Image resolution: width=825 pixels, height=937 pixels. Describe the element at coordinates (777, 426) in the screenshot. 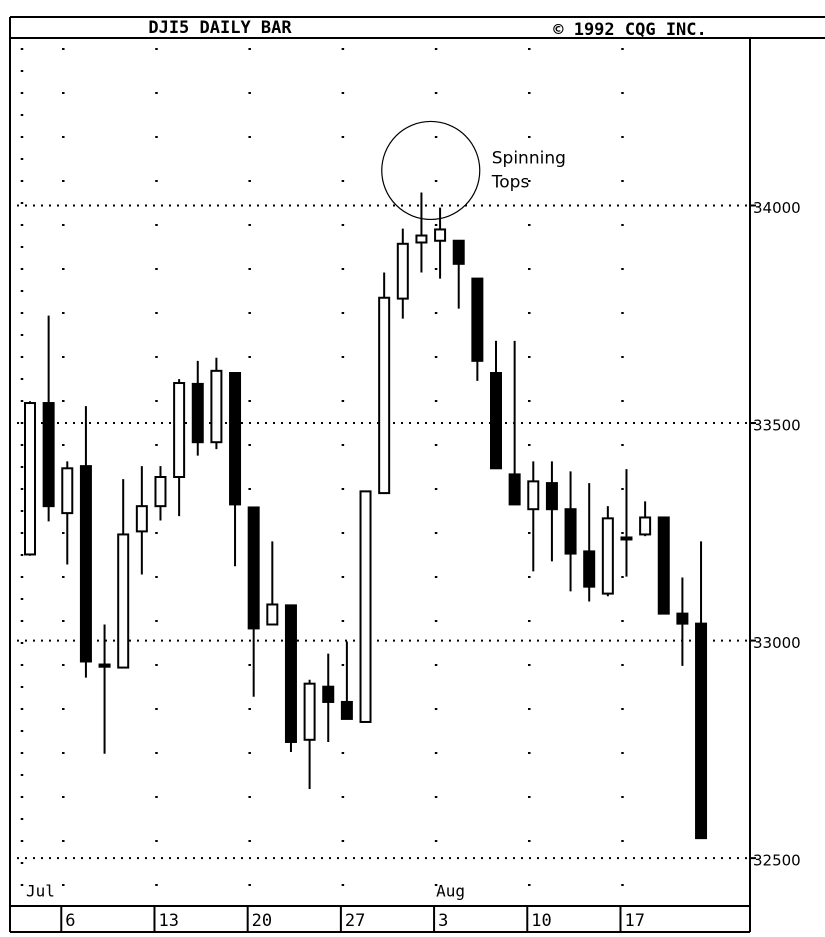

I see `y-tick-label: 33500` at that location.